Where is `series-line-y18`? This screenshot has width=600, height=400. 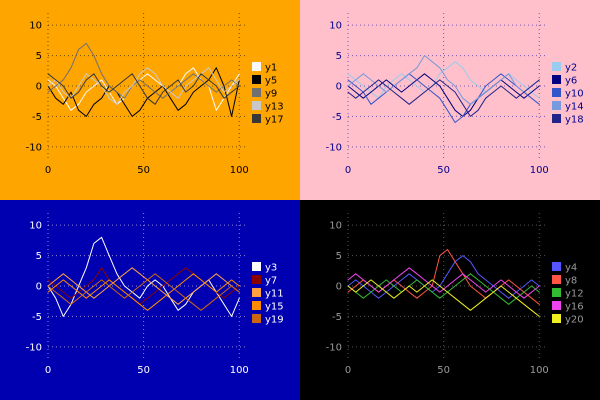 series-line-y18 is located at coordinates (443, 98).